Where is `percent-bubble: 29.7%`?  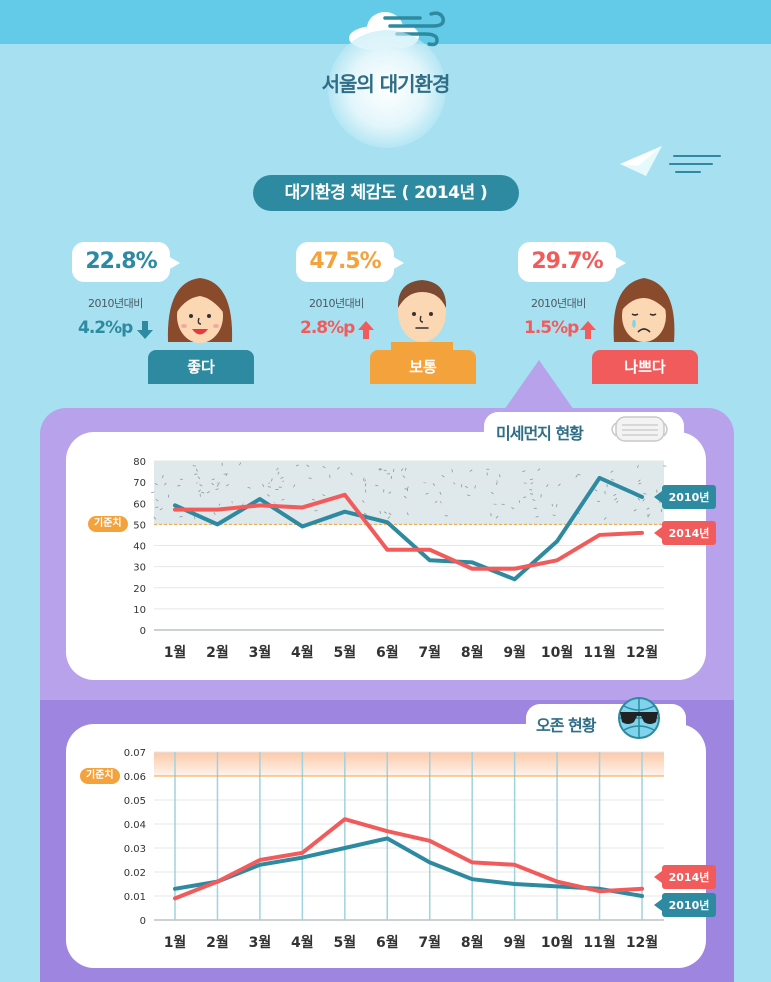 percent-bubble: 29.7% is located at coordinates (572, 262).